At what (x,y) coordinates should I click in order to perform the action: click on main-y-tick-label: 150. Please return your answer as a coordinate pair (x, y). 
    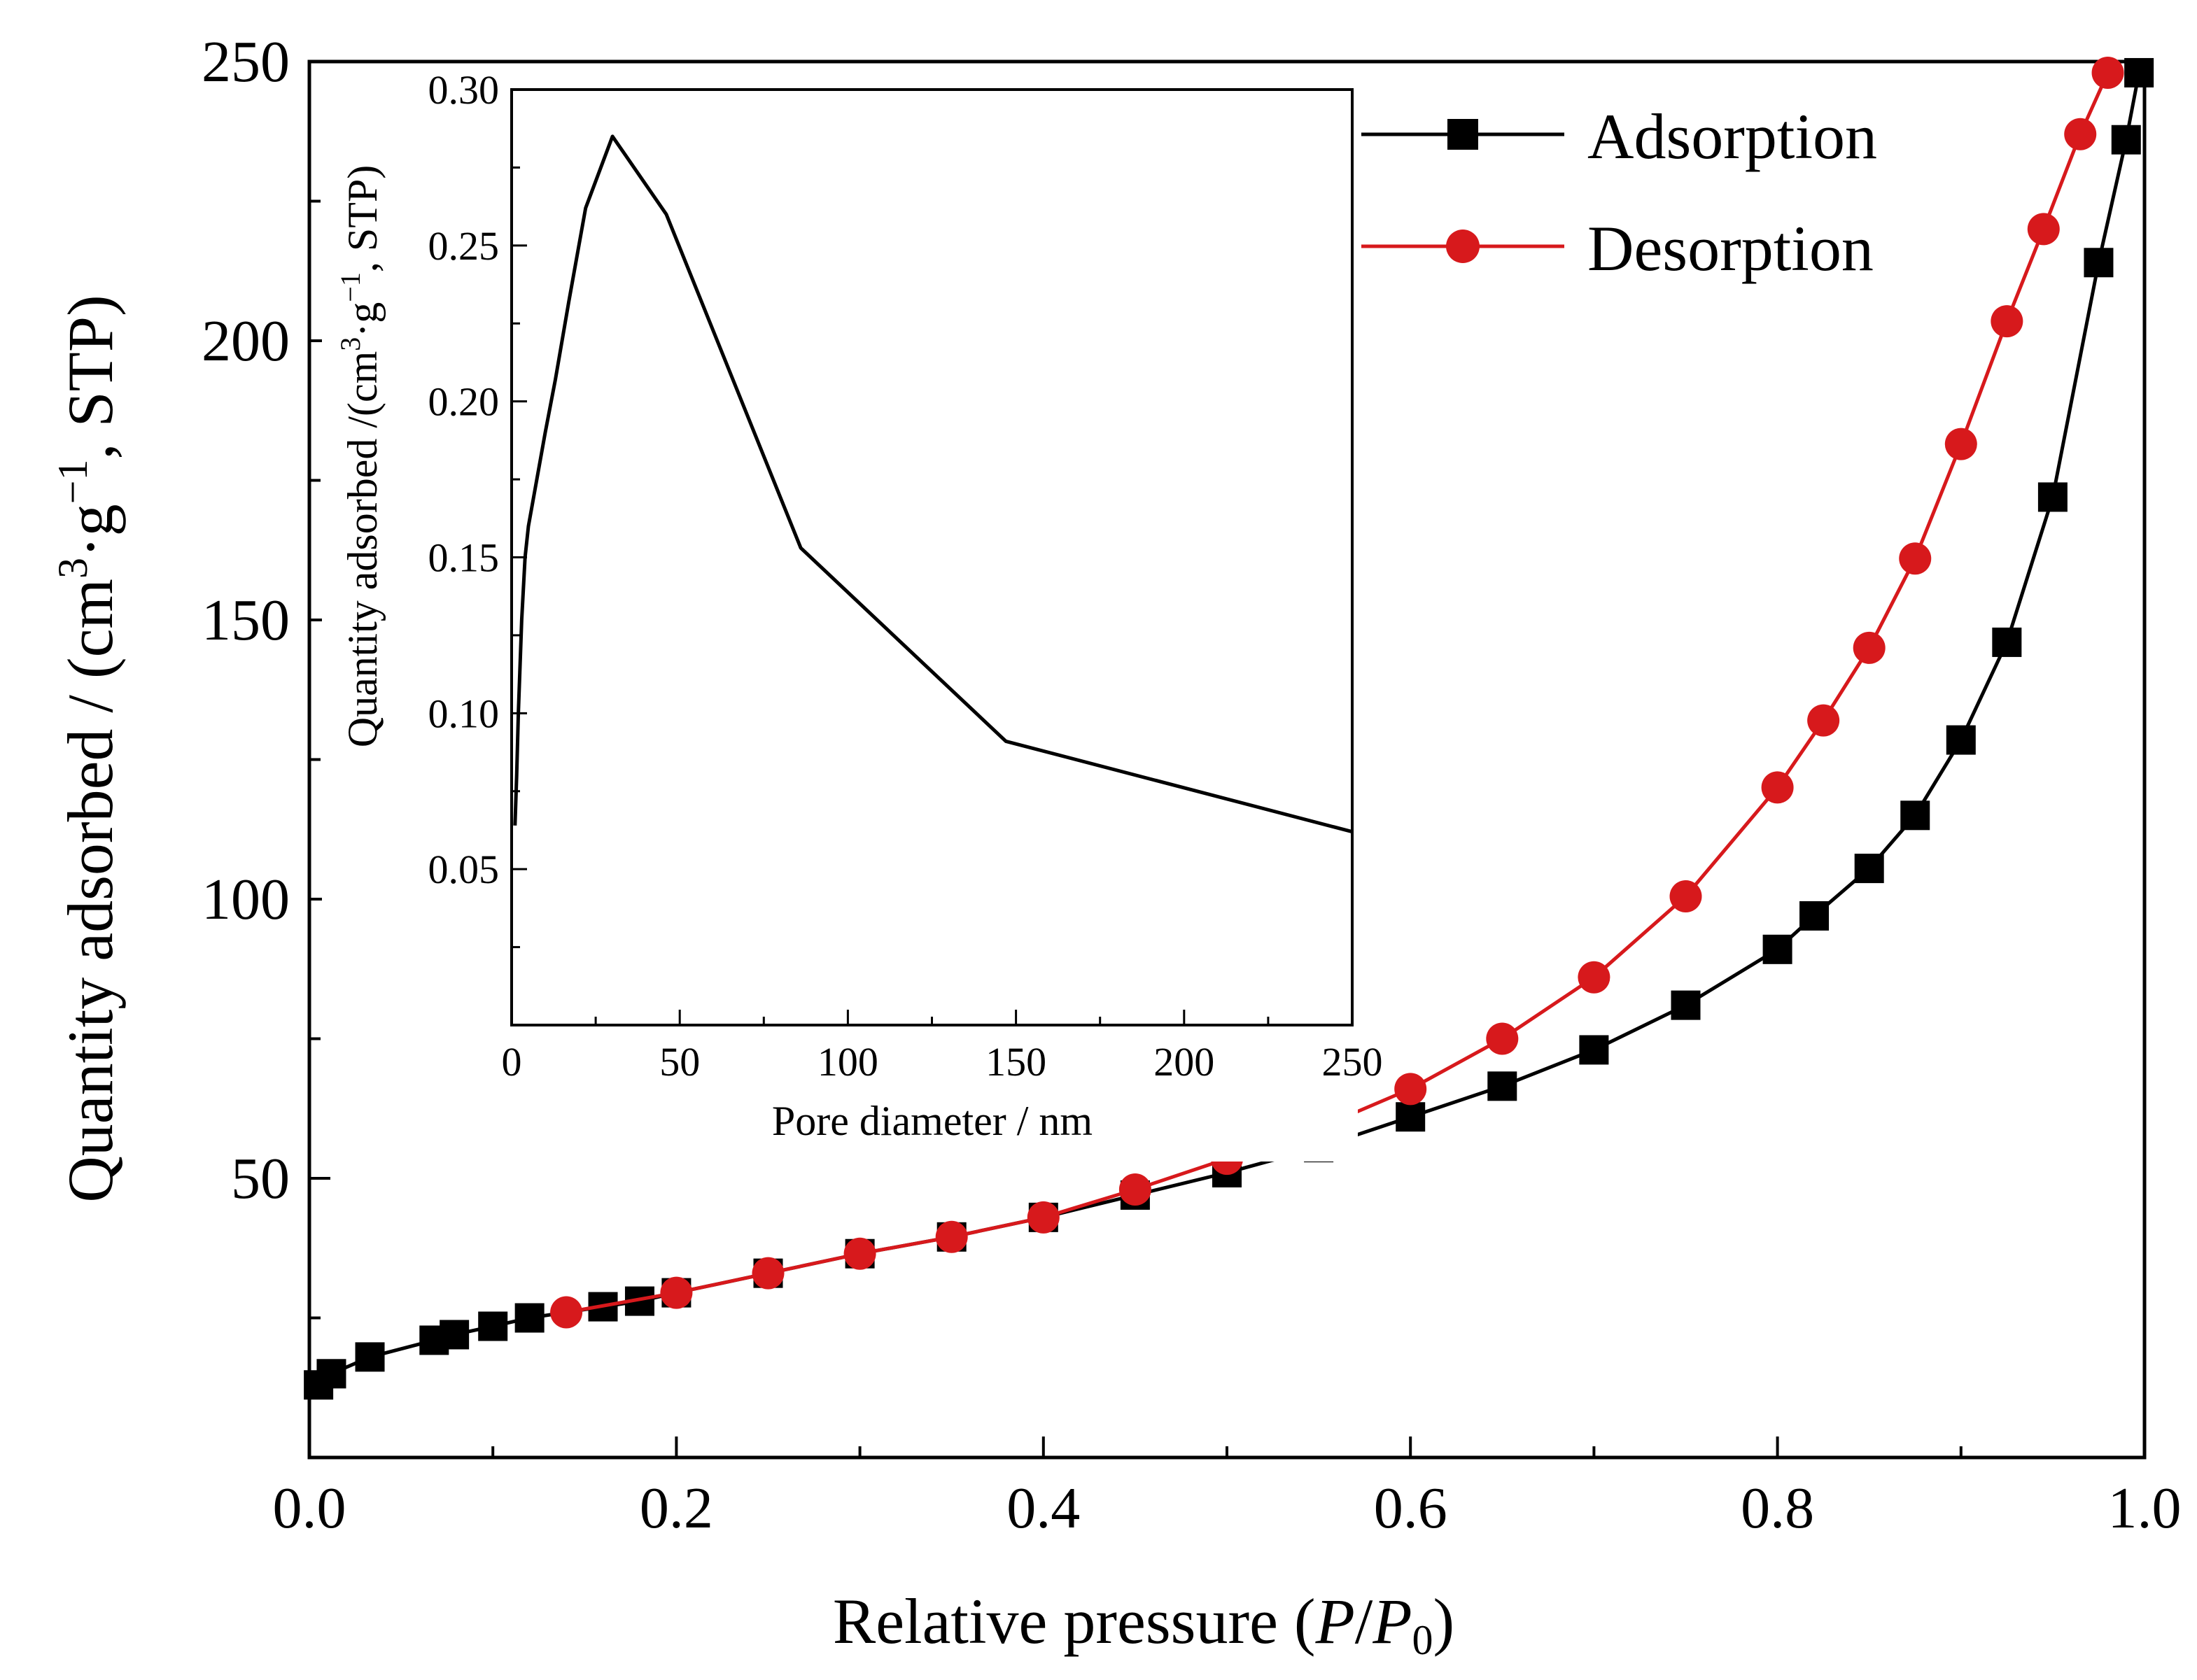
    Looking at the image, I should click on (246, 620).